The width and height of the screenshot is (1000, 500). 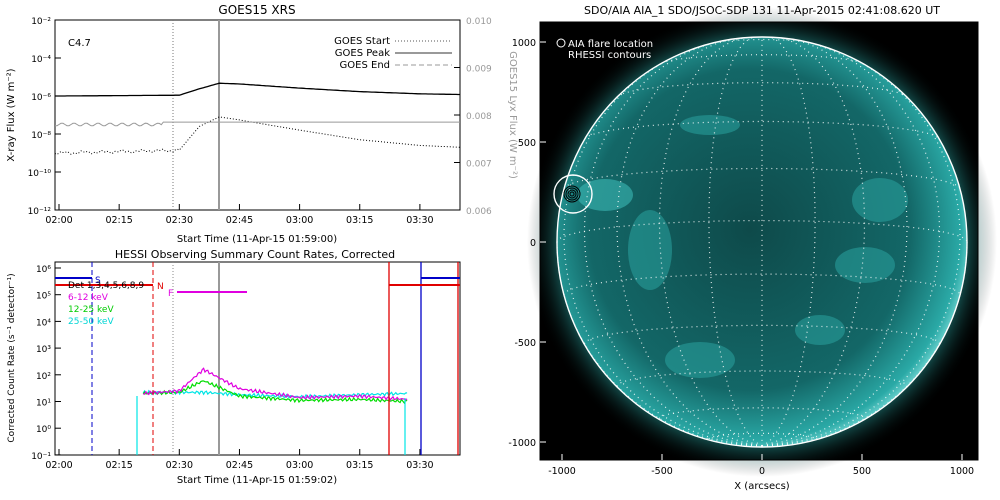 I want to click on goes-y2-tick-label: 0.010, so click(x=479, y=22).